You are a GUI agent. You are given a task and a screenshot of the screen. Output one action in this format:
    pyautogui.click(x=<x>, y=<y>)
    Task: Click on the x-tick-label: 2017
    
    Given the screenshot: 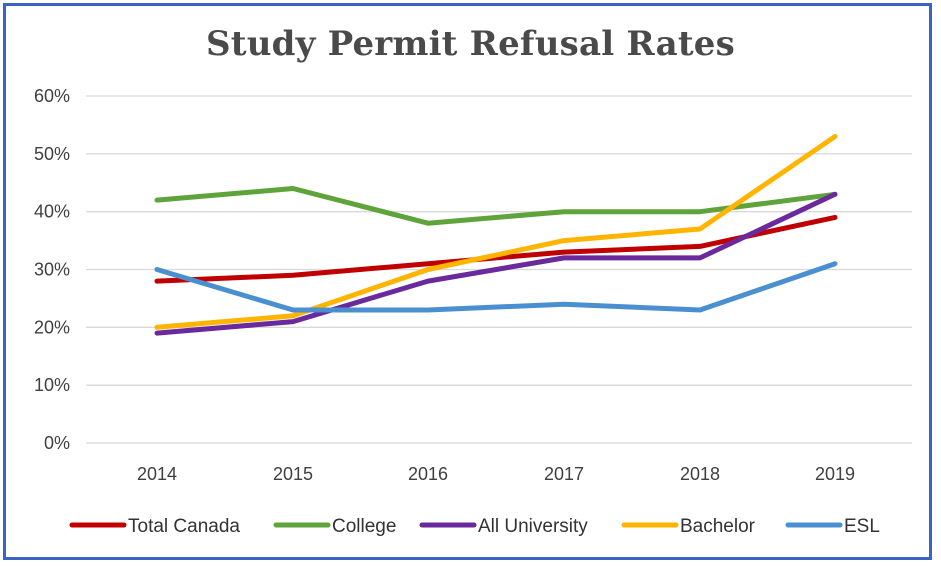 What is the action you would take?
    pyautogui.click(x=564, y=474)
    